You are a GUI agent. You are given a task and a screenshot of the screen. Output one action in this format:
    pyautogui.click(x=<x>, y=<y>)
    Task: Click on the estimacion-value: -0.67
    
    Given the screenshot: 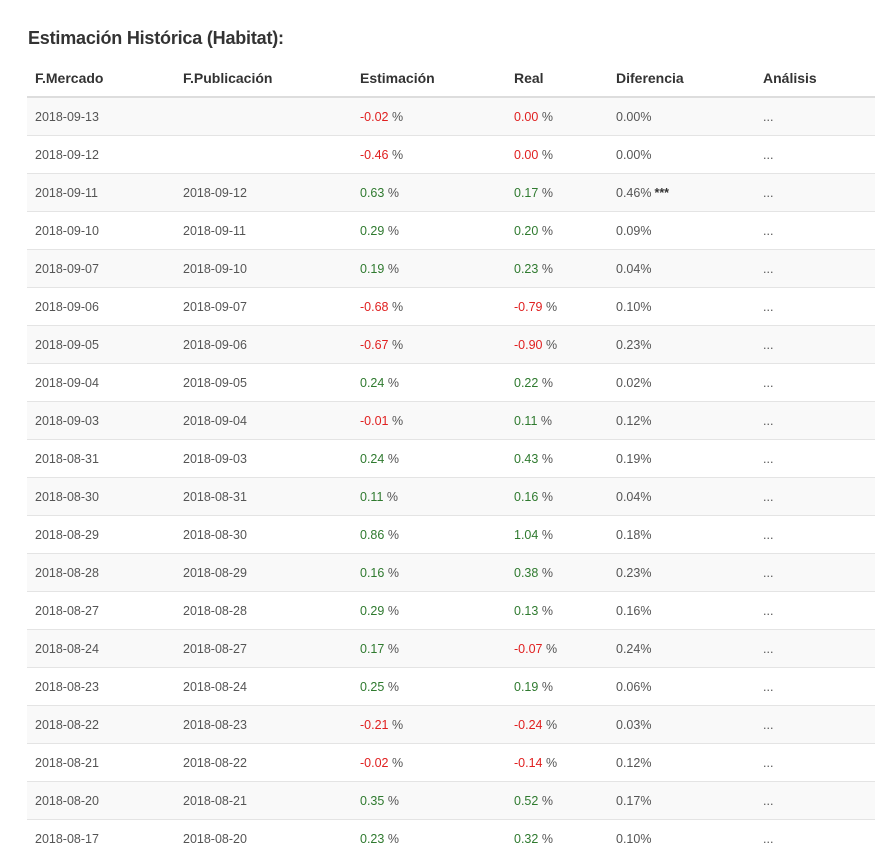 What is the action you would take?
    pyautogui.click(x=374, y=344)
    